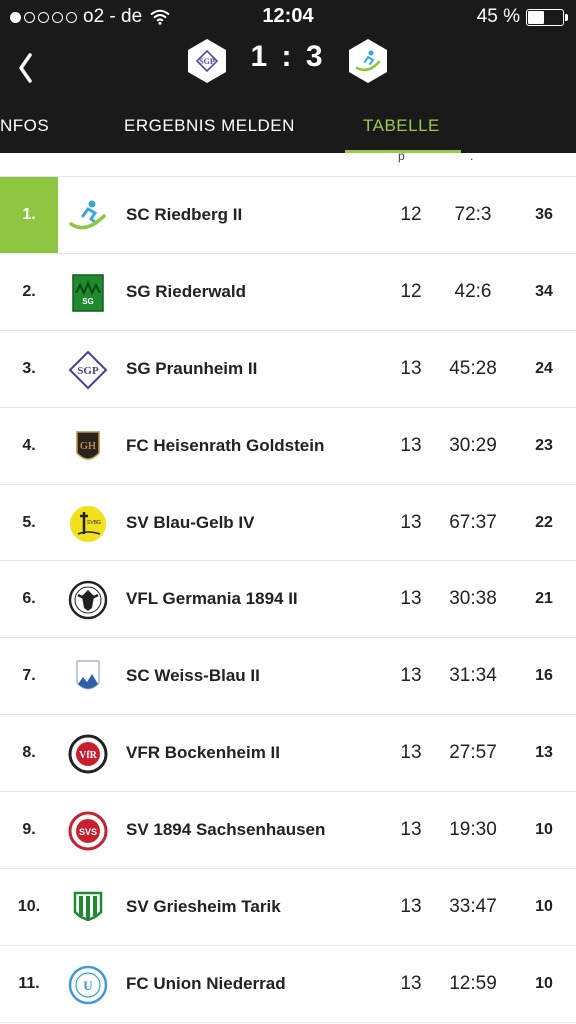 This screenshot has width=576, height=1024. What do you see at coordinates (368, 61) in the screenshot?
I see `away-team-logo-icon` at bounding box center [368, 61].